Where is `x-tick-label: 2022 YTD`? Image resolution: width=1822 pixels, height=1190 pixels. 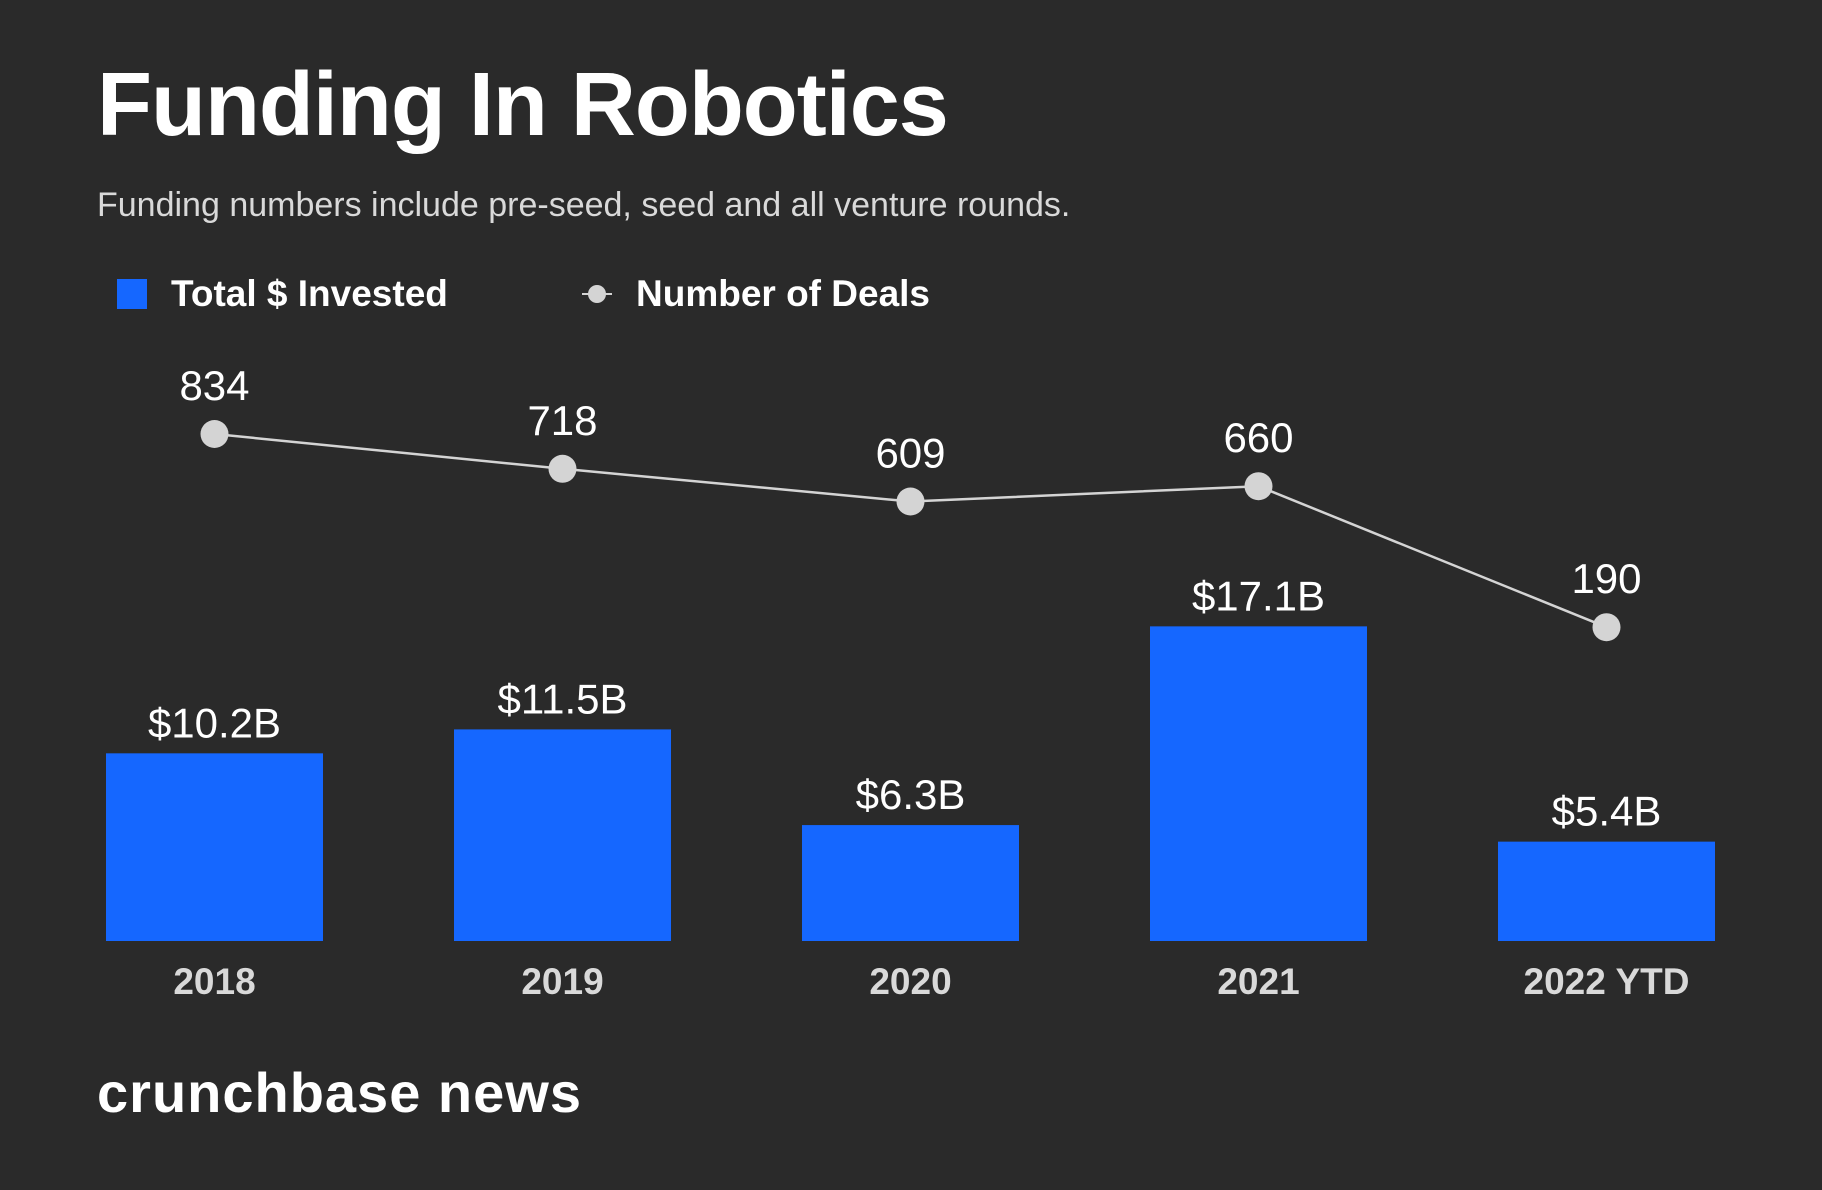 x-tick-label: 2022 YTD is located at coordinates (1607, 981).